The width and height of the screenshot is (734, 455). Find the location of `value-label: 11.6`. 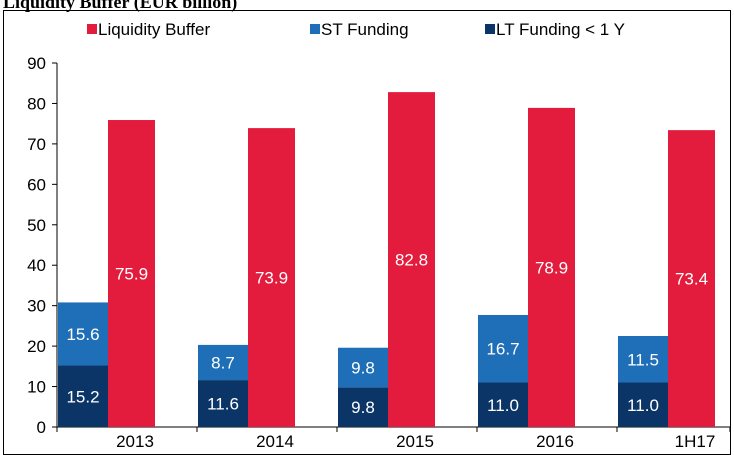

value-label: 11.6 is located at coordinates (223, 404).